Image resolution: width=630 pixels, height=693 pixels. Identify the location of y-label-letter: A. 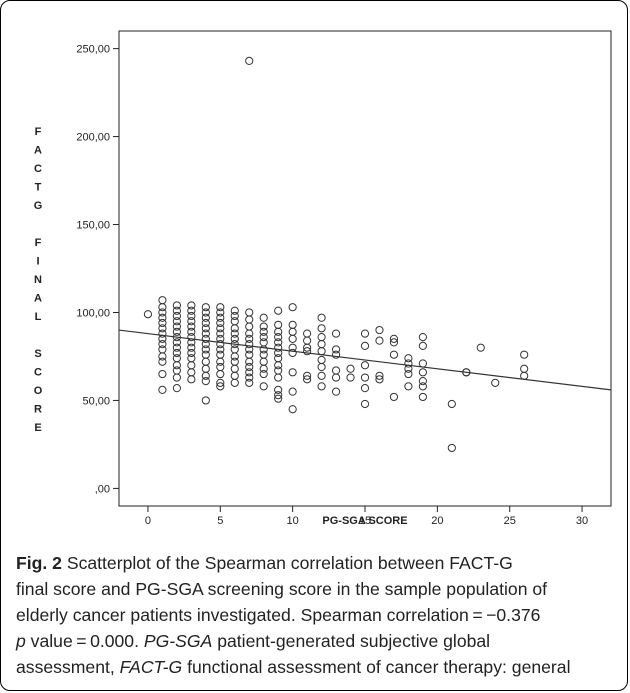
(38, 299).